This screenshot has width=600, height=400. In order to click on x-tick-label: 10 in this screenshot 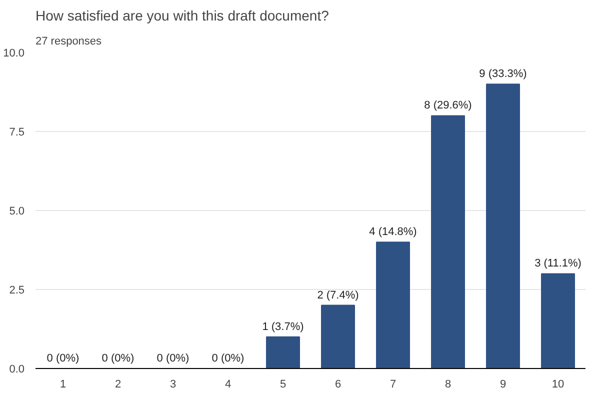, I will do `click(558, 384)`.